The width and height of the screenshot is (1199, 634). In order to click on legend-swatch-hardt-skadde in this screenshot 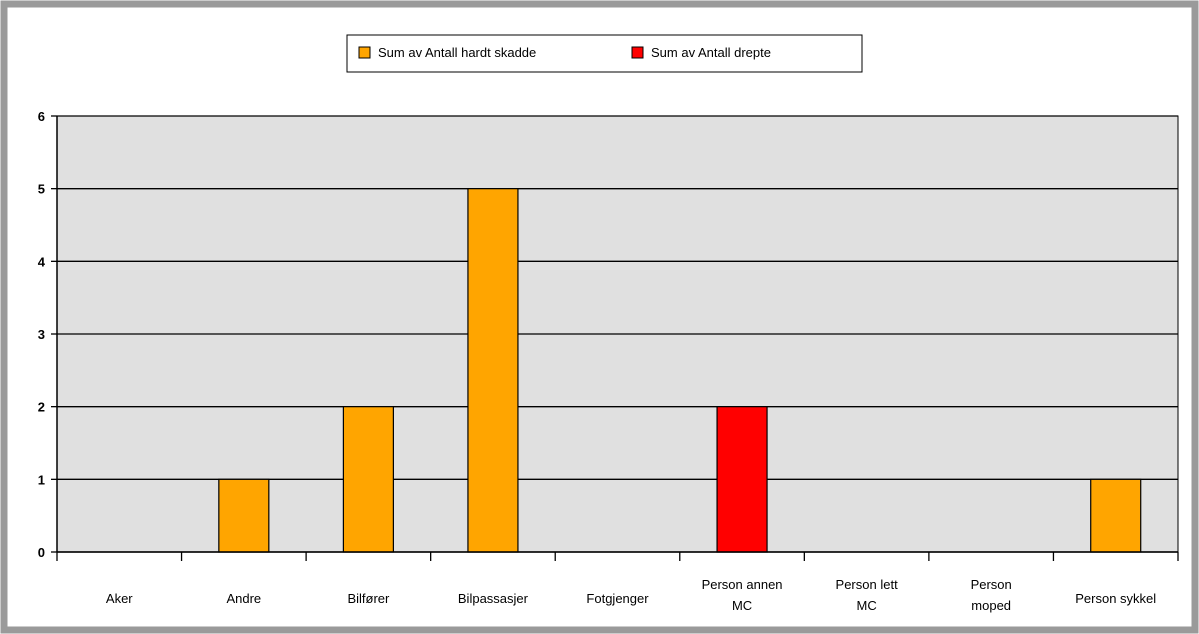, I will do `click(364, 52)`.